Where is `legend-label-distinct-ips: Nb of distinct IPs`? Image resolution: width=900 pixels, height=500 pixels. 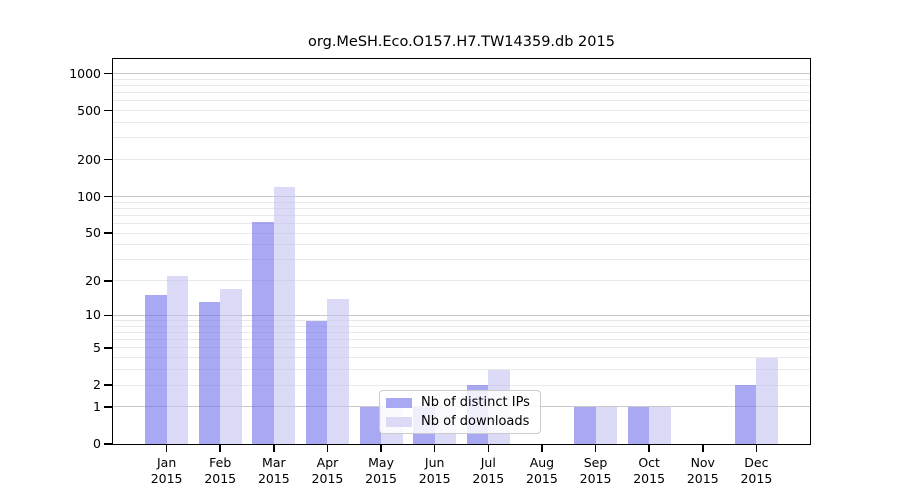
legend-label-distinct-ips: Nb of distinct IPs is located at coordinates (475, 402).